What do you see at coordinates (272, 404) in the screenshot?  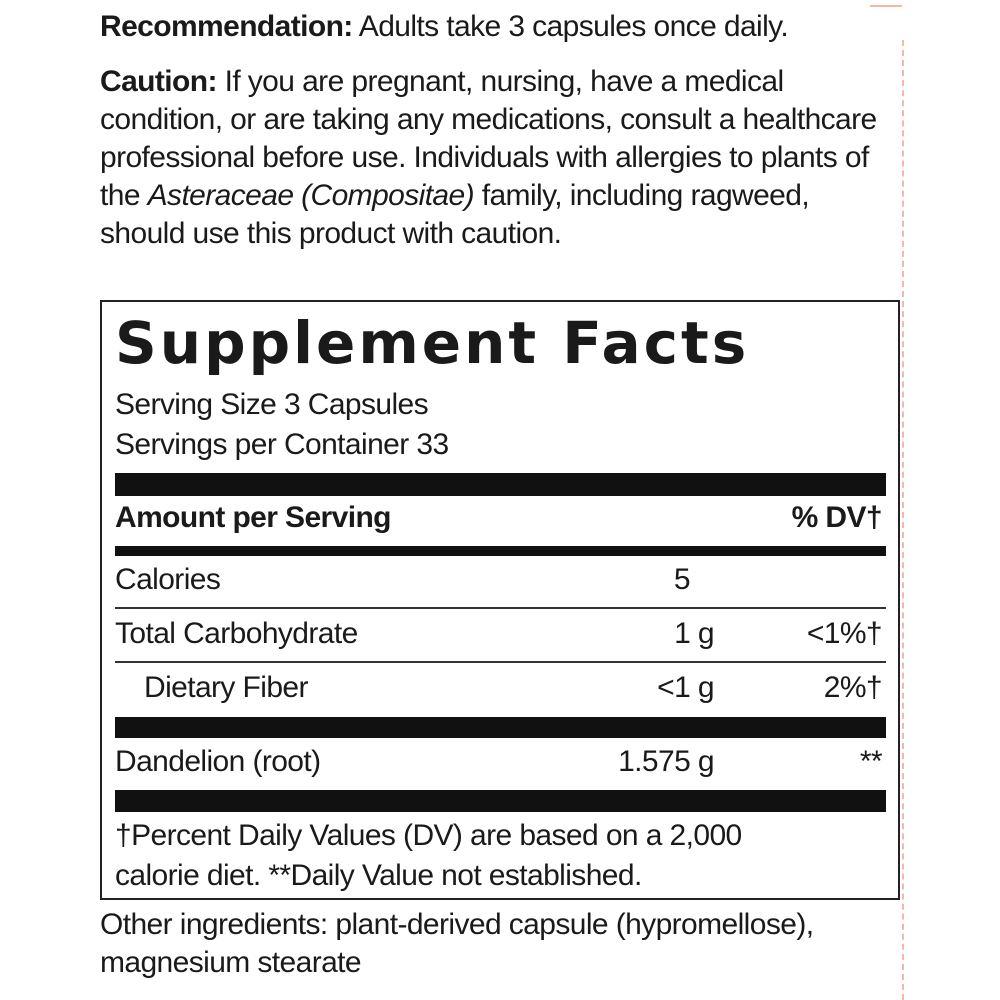 I see `serving-size: Serving Size 3 Capsules` at bounding box center [272, 404].